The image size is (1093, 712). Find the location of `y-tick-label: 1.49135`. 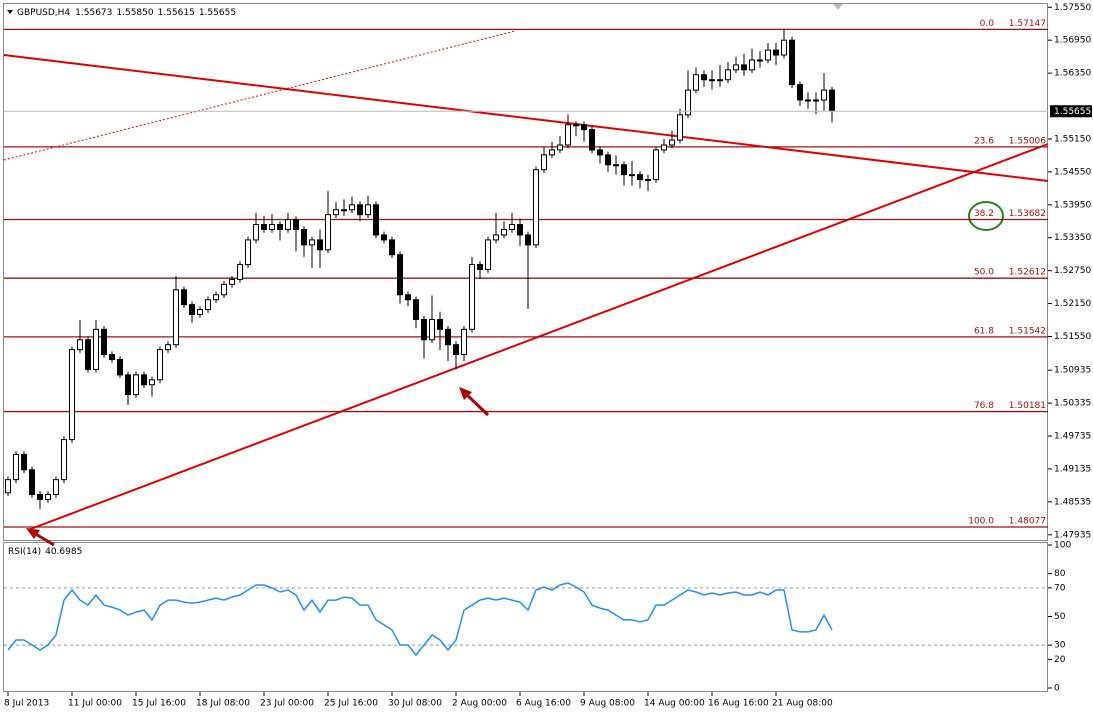

y-tick-label: 1.49135 is located at coordinates (1072, 469).